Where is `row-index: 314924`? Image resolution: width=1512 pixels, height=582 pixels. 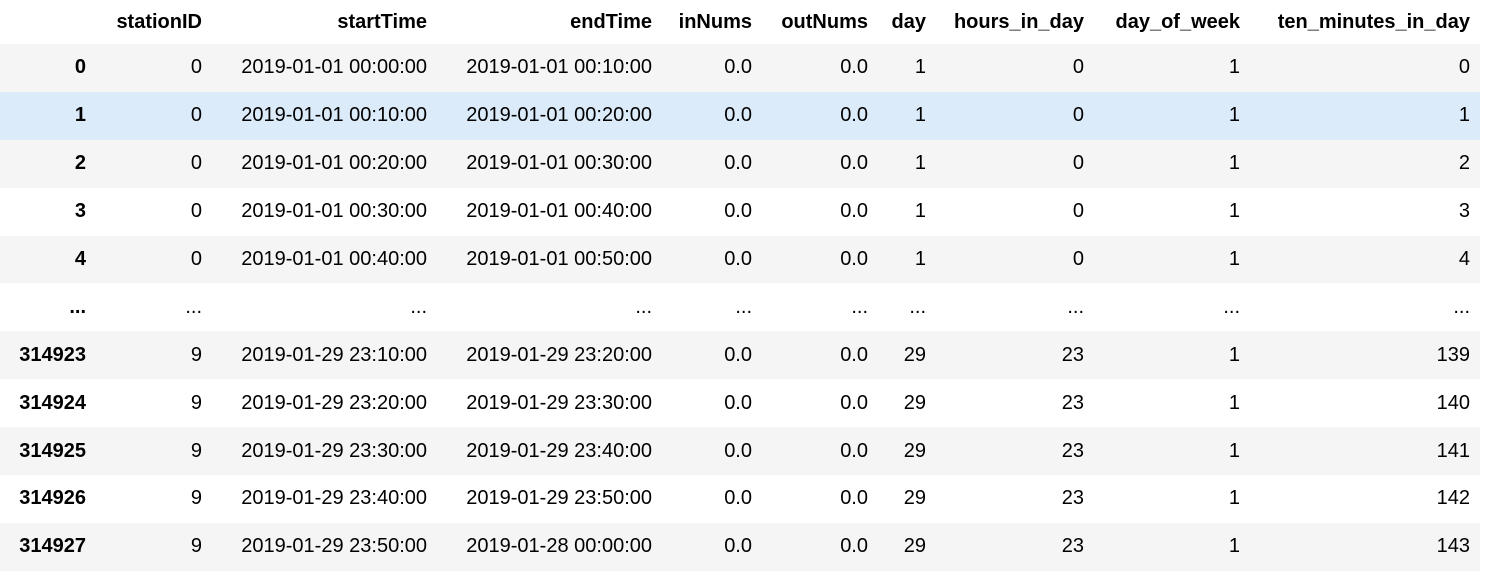
row-index: 314924 is located at coordinates (52, 402).